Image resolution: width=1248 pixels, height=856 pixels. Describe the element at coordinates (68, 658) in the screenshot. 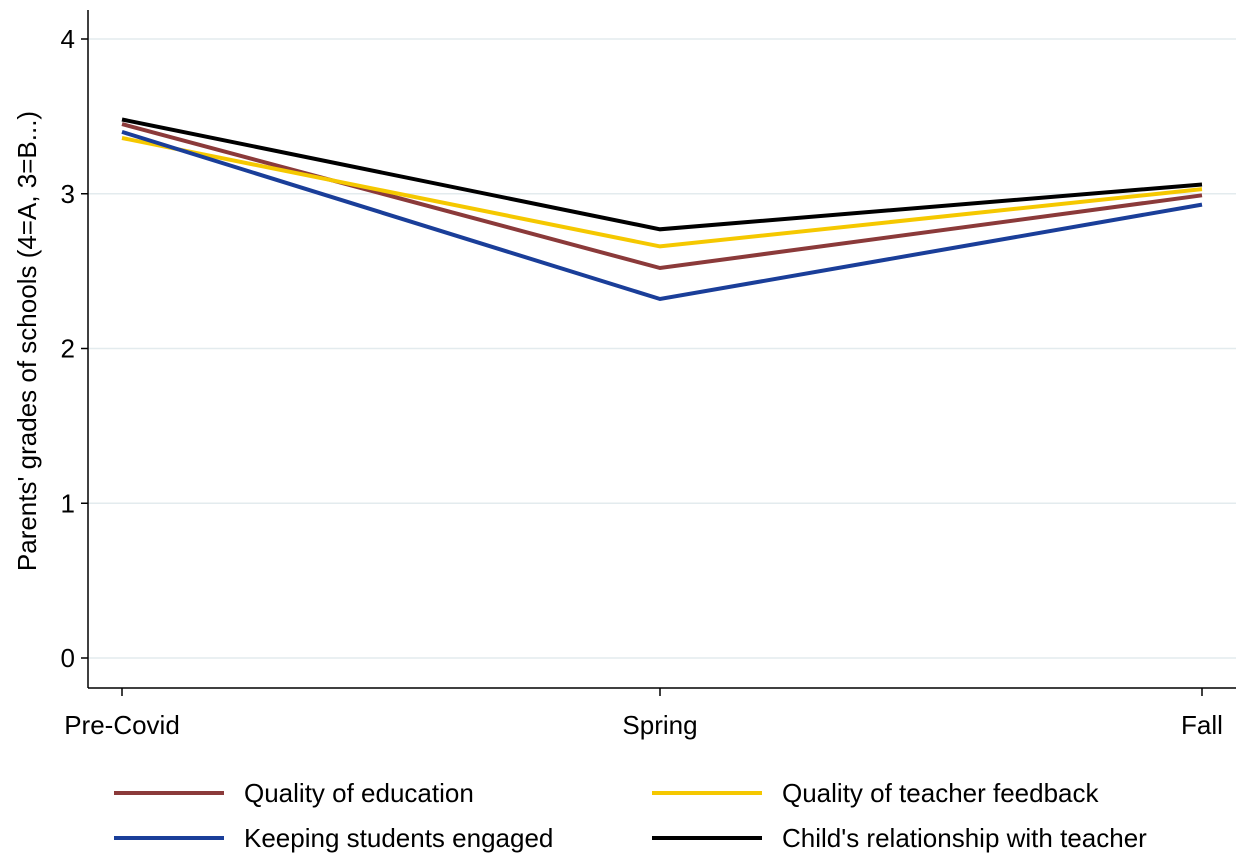

I see `y-tick-label: 0` at that location.